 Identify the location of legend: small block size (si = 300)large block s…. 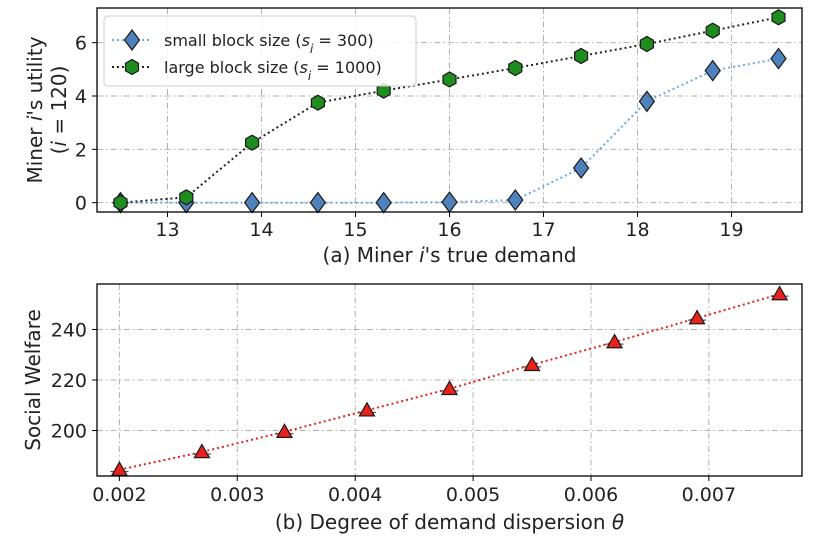
(260, 51).